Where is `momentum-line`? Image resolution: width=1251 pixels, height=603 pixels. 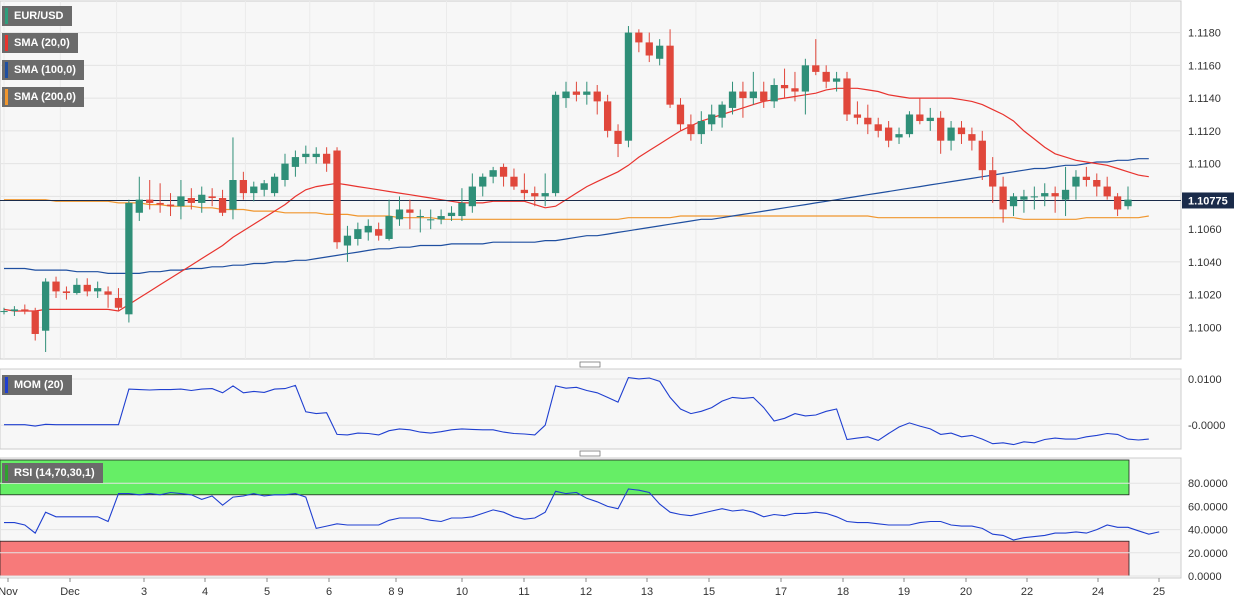
momentum-line is located at coordinates (576, 411).